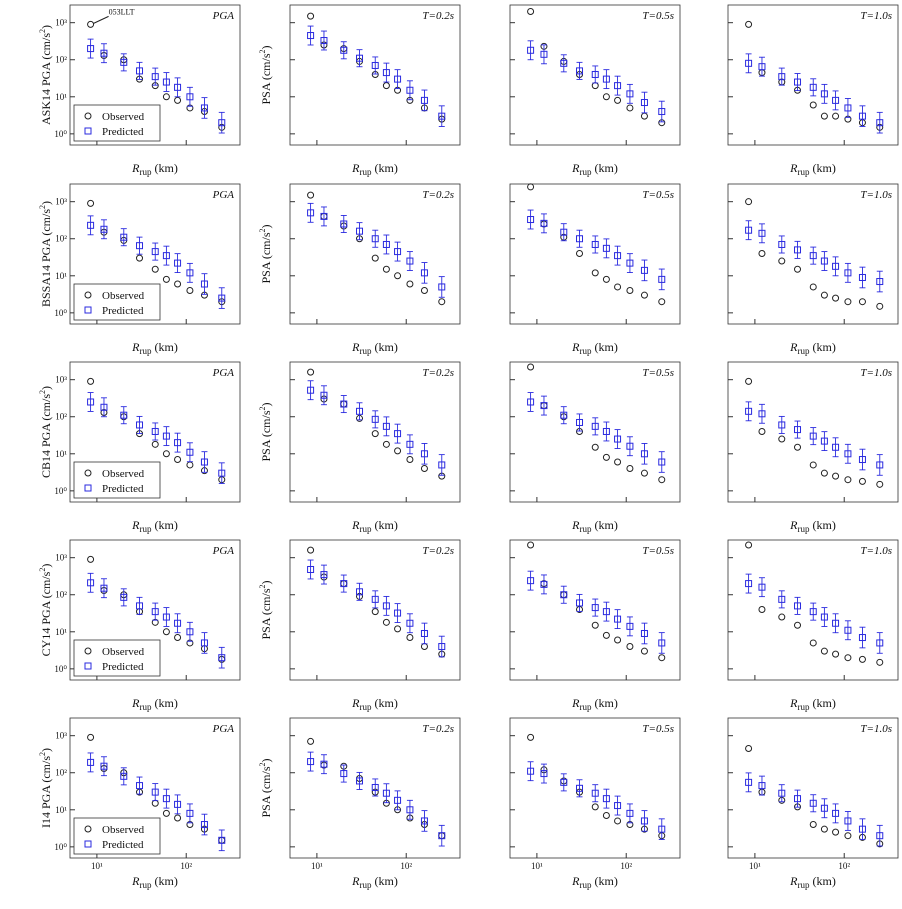 This screenshot has height=909, width=902. I want to click on y-axis-label: CB14 PGA (cm/s2), so click(45, 432).